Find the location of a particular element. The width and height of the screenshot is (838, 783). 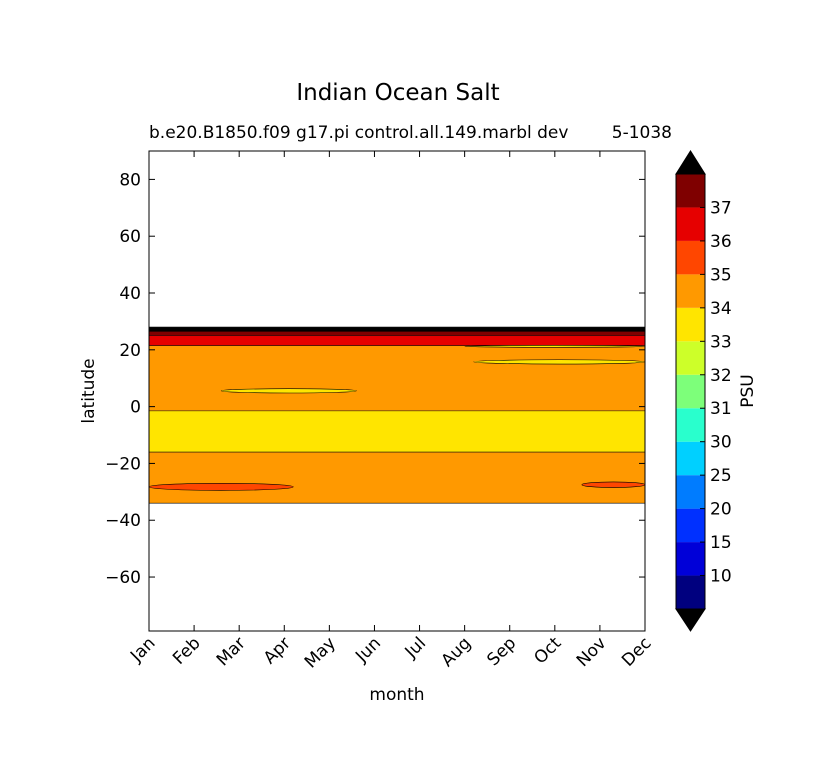

x-tick-label: Aug is located at coordinates (457, 652).